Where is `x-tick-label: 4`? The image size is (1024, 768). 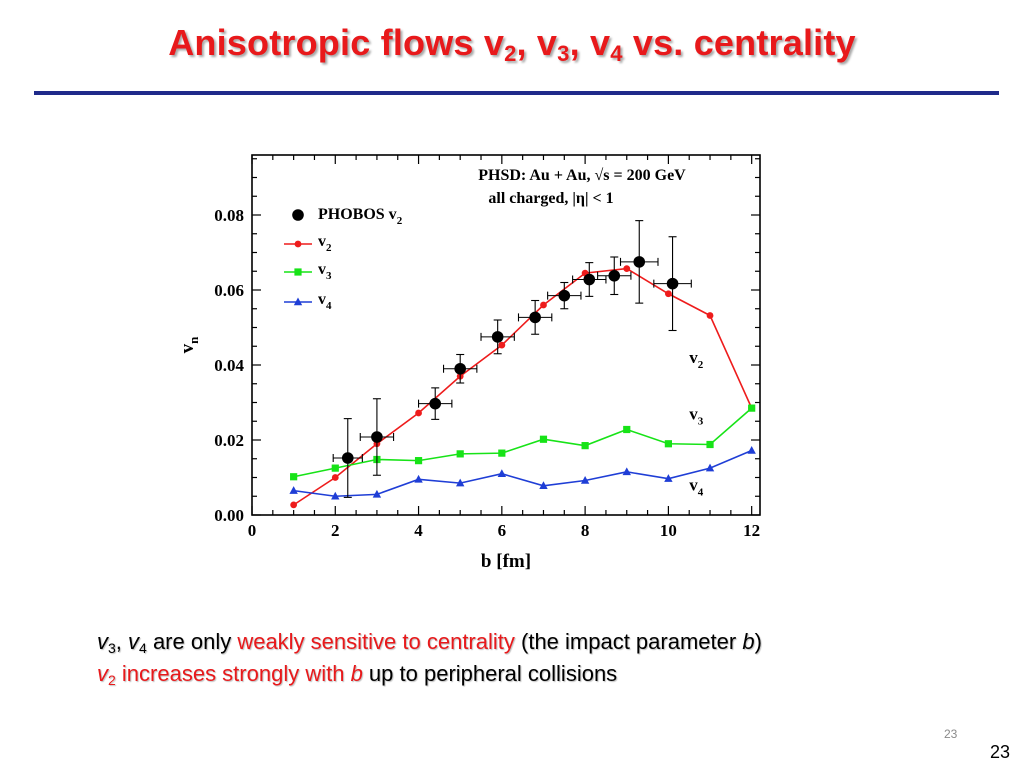
x-tick-label: 4 is located at coordinates (418, 530).